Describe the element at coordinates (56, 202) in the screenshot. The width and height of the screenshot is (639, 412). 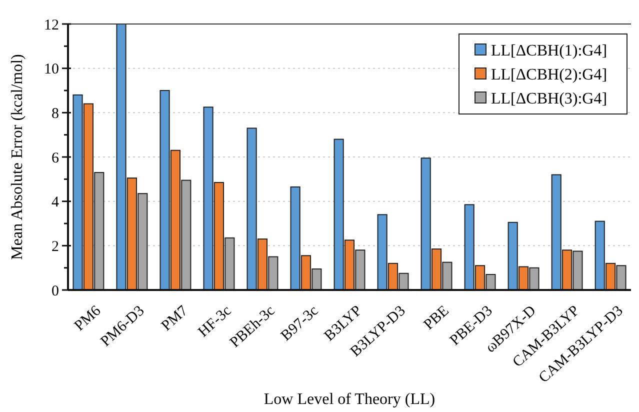
I see `y-tick-label: 4` at that location.